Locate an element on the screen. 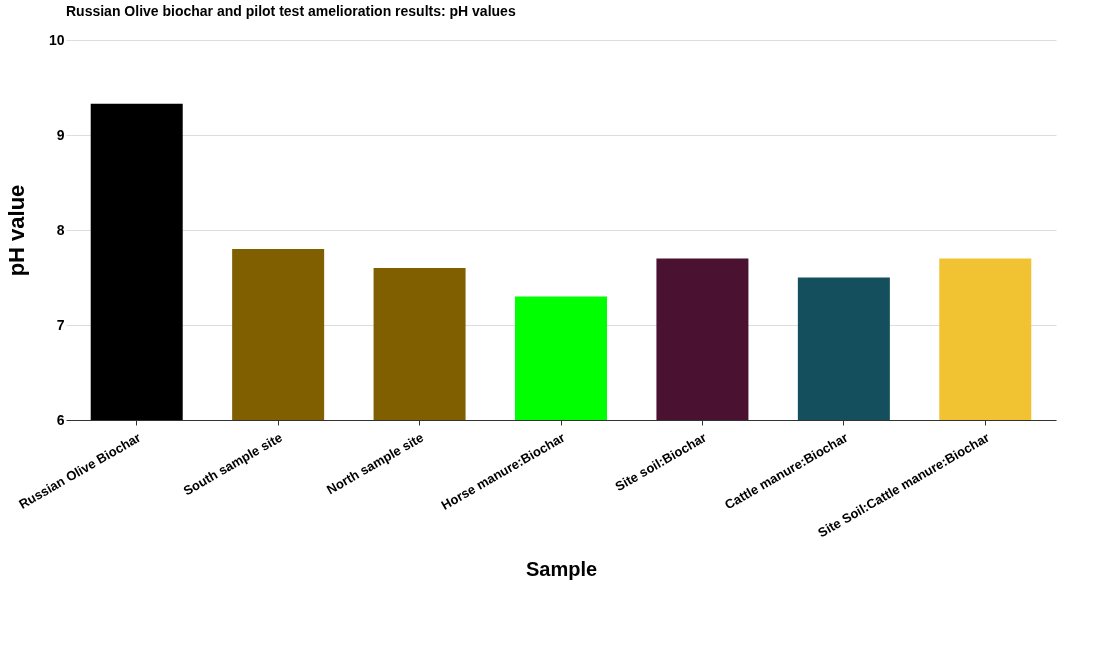 This screenshot has height=667, width=1102. y-axis-title: pH value is located at coordinates (16, 230).